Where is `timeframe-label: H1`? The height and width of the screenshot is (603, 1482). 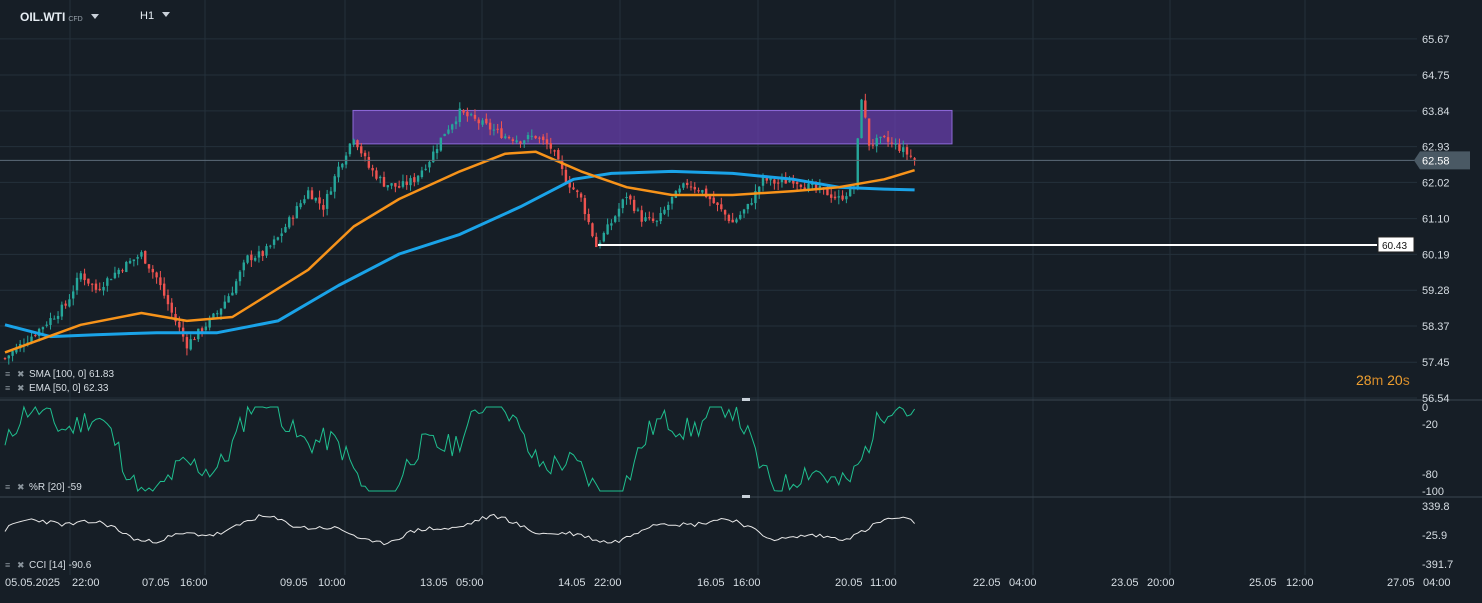 timeframe-label: H1 is located at coordinates (147, 16).